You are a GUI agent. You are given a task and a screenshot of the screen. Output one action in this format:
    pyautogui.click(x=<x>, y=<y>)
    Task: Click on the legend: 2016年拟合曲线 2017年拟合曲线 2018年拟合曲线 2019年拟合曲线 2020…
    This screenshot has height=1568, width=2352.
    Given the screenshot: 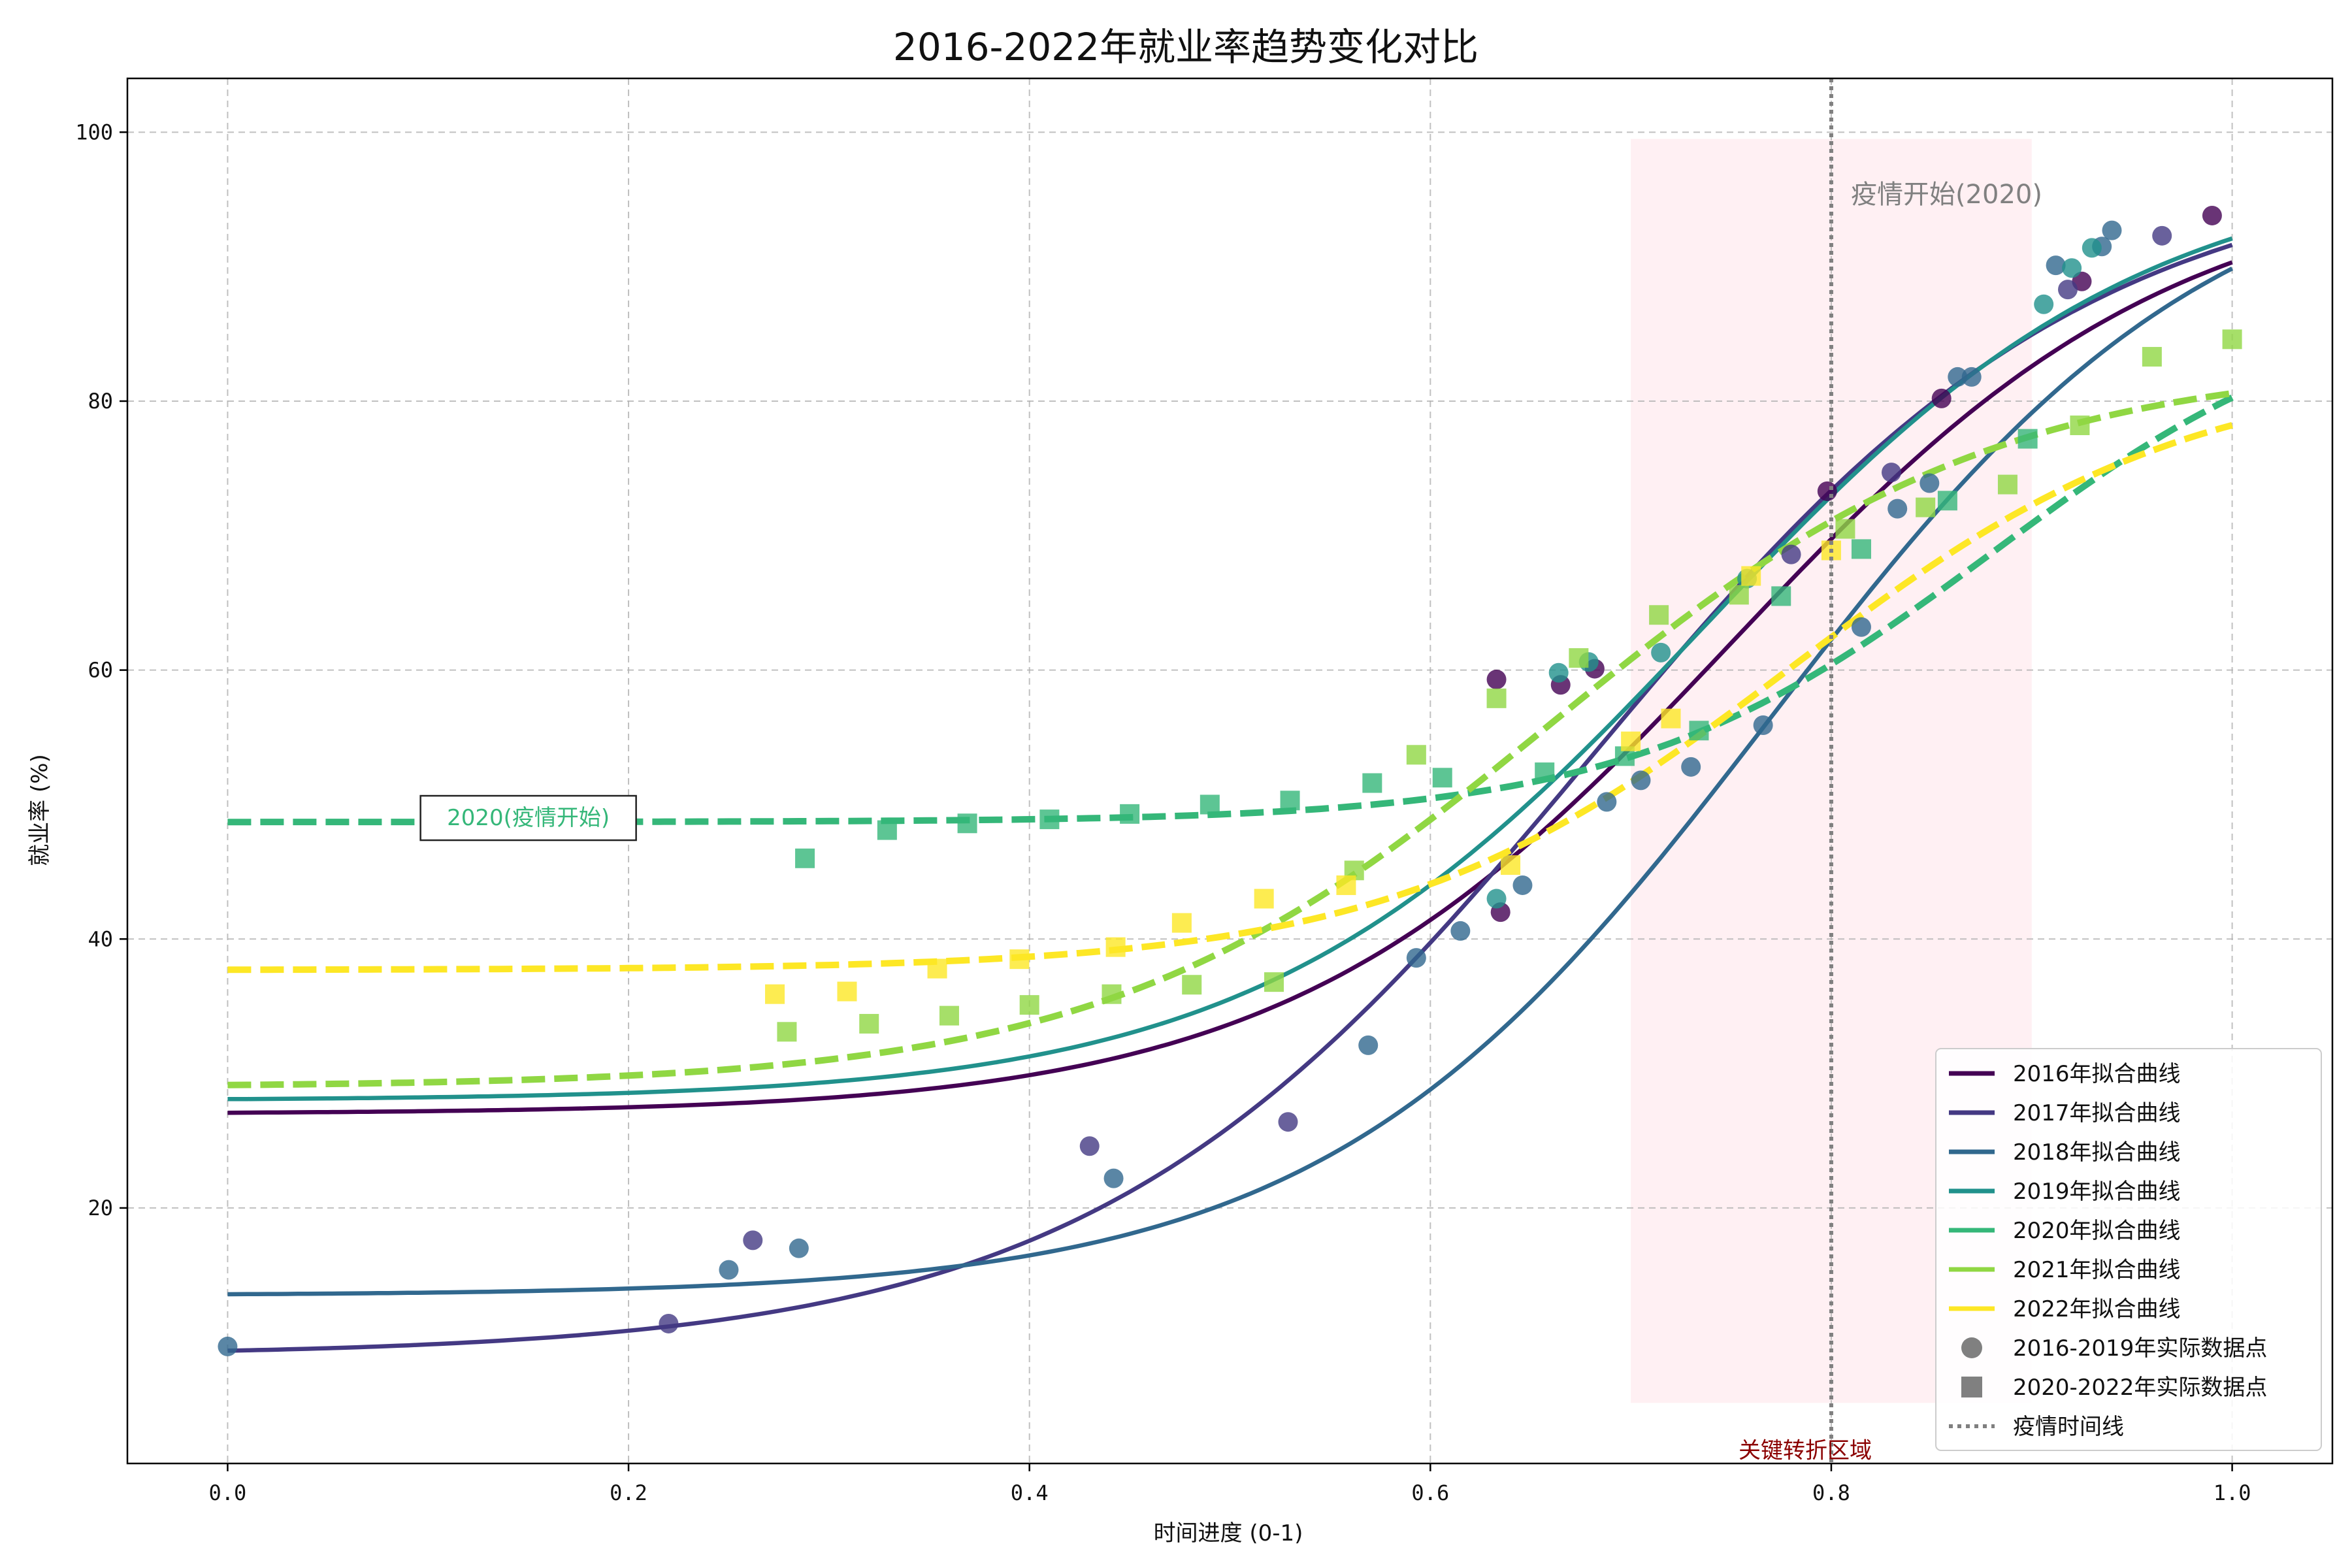 What is the action you would take?
    pyautogui.click(x=2128, y=1249)
    